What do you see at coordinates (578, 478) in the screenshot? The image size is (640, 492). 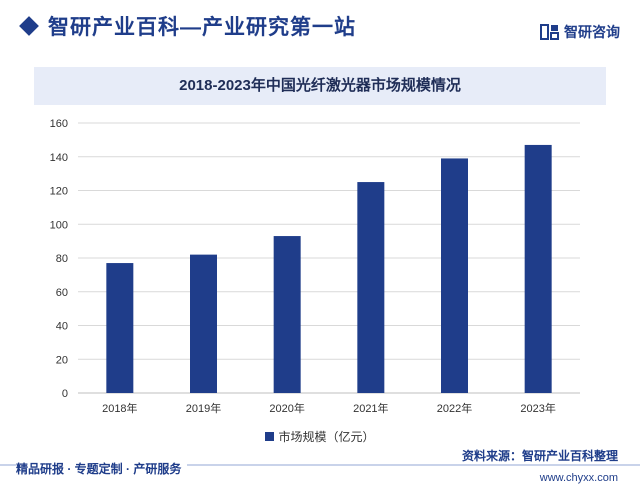 I see `footer-url: www.chyxx.com` at bounding box center [578, 478].